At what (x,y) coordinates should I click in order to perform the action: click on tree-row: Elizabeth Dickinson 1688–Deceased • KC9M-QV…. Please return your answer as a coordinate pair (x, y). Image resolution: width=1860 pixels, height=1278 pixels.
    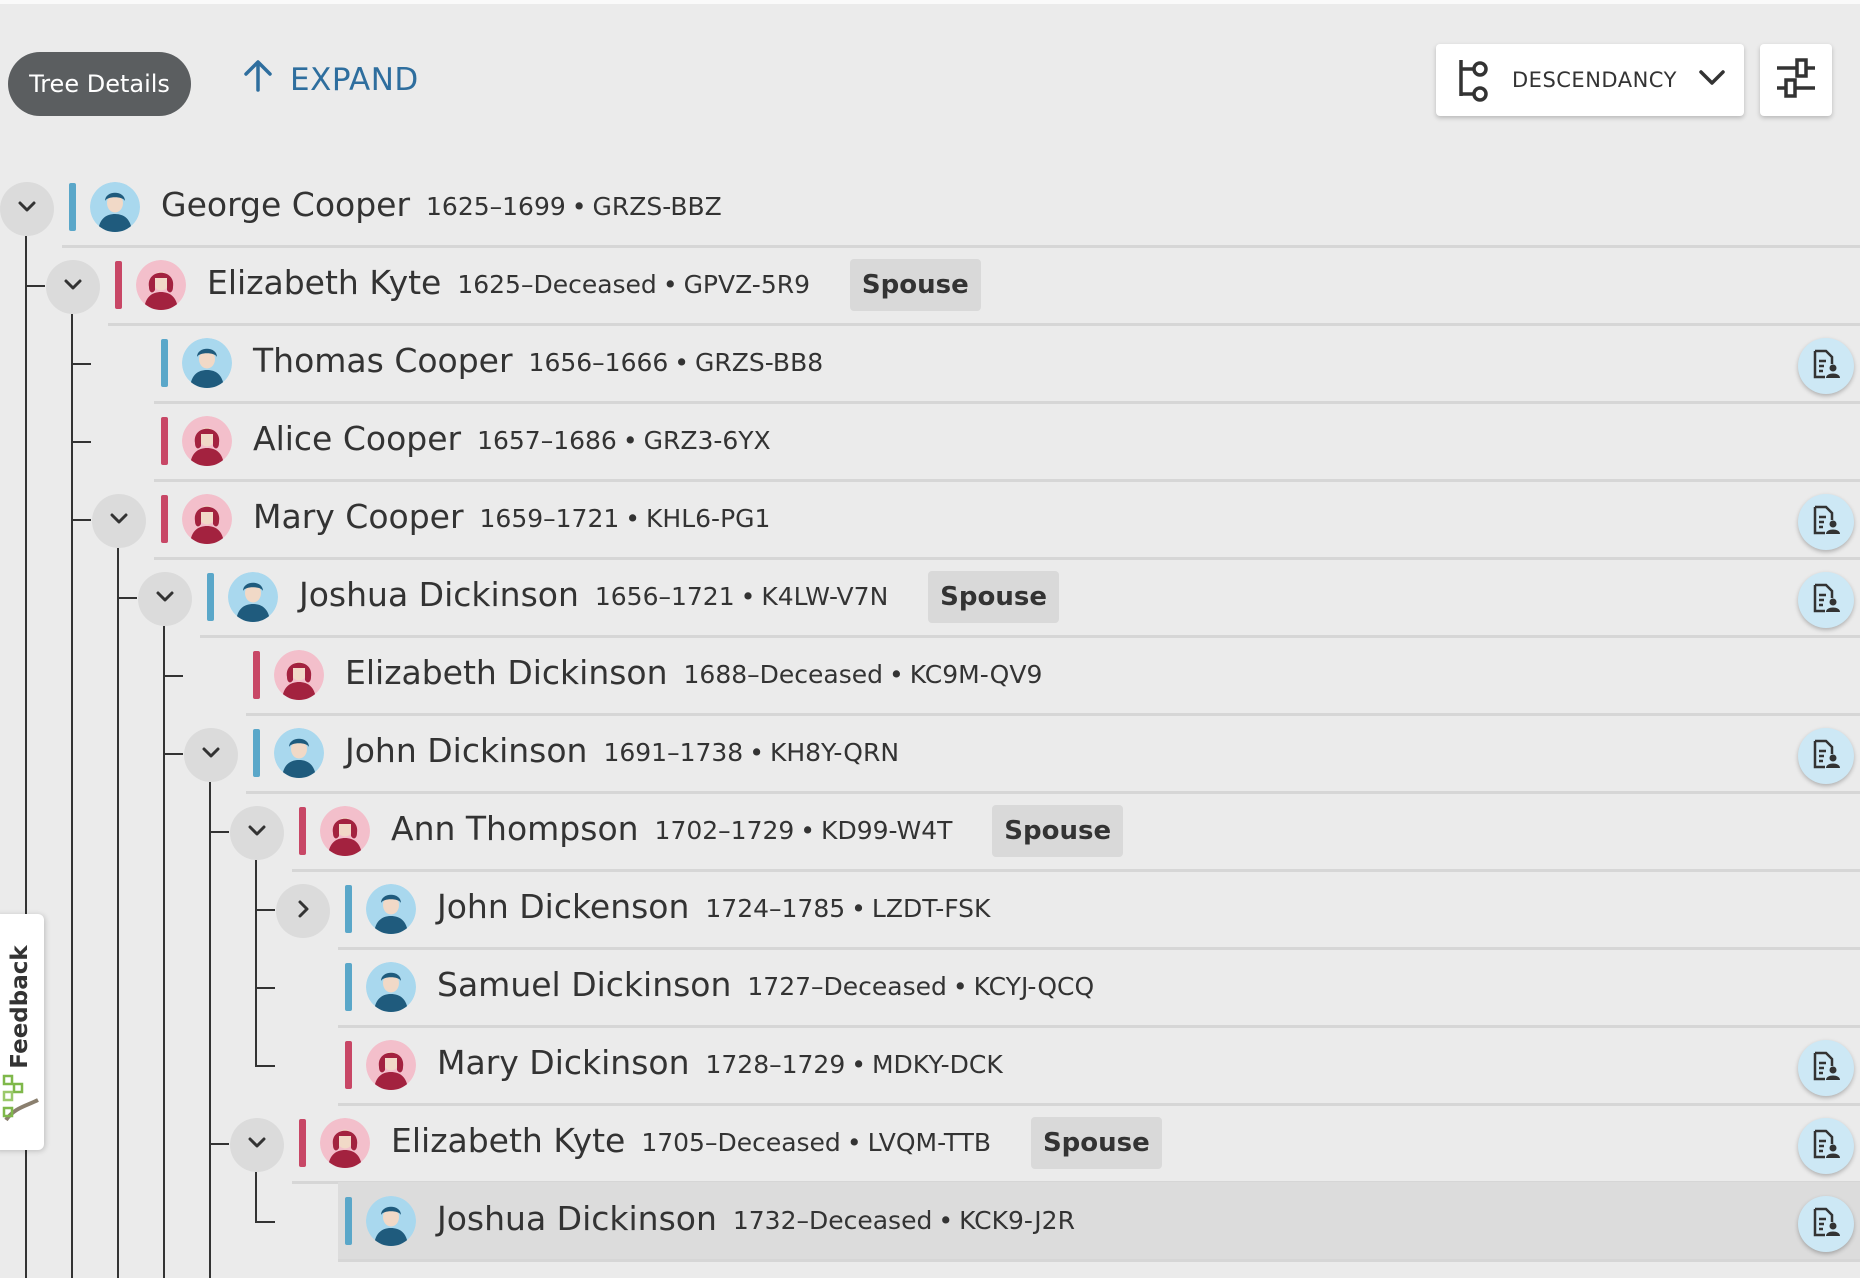
    Looking at the image, I should click on (930, 676).